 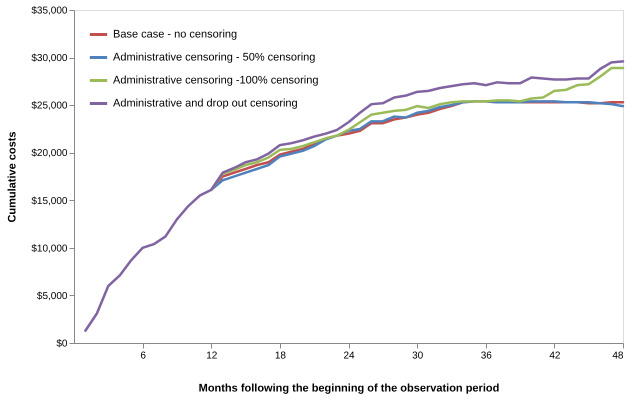 What do you see at coordinates (349, 388) in the screenshot?
I see `x-axis-title: Months following the beginning of the observation period` at bounding box center [349, 388].